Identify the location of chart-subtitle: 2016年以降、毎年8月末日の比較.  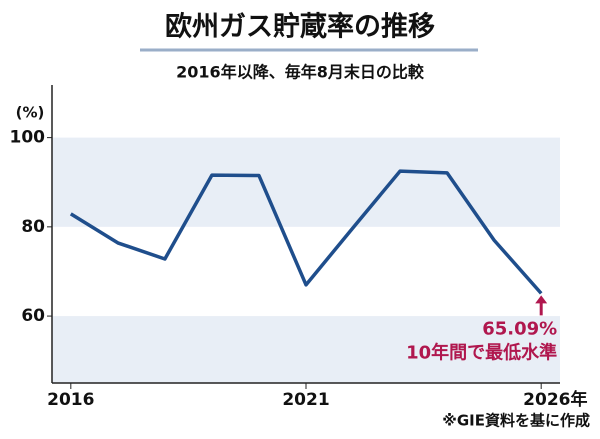
(300, 72).